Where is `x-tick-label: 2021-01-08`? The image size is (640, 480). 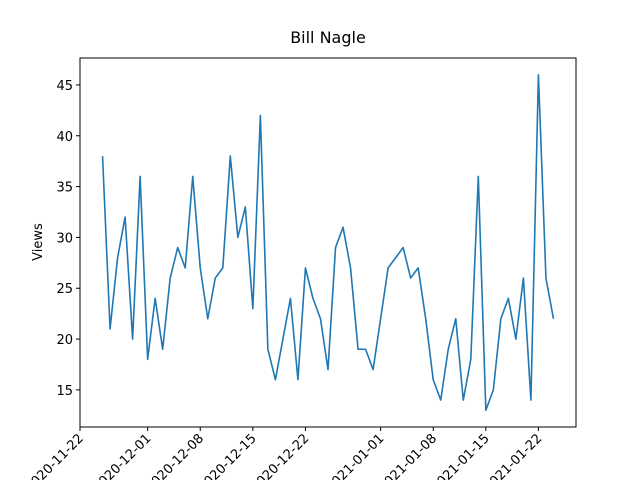
x-tick-label: 2021-01-08 is located at coordinates (408, 455).